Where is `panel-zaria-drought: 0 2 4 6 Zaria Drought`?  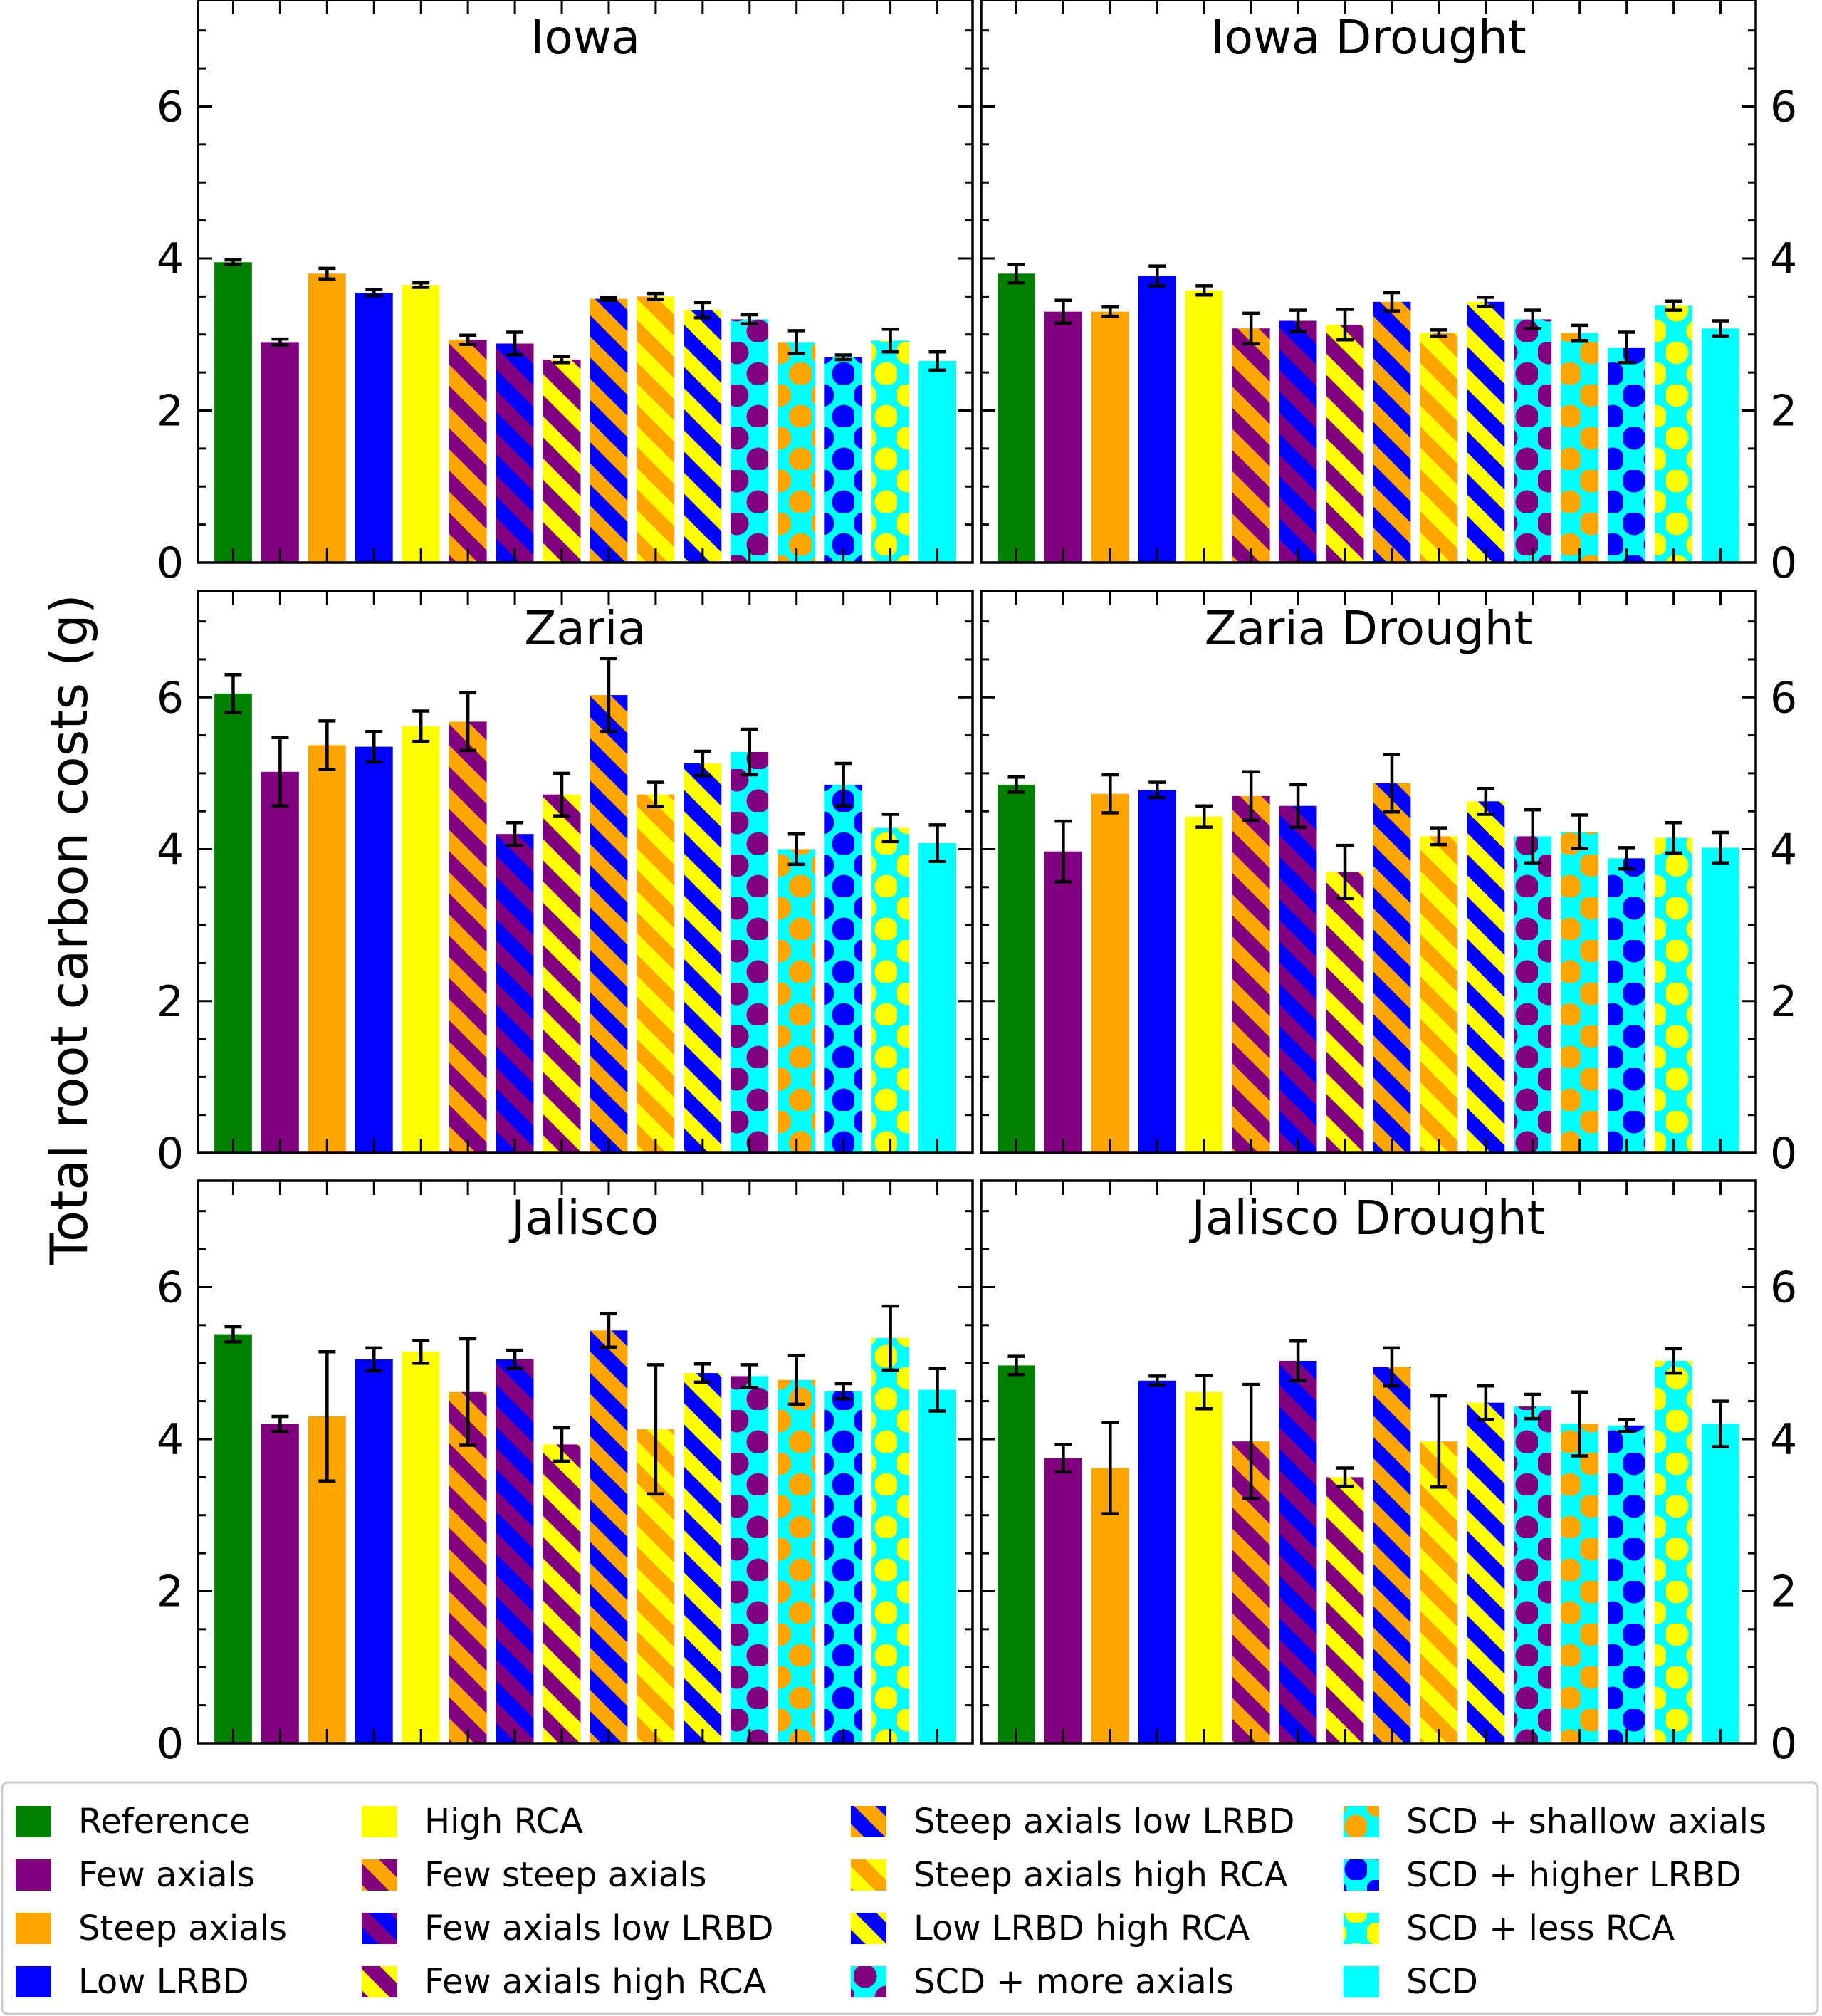
panel-zaria-drought: 0 2 4 6 Zaria Drought is located at coordinates (1388, 884).